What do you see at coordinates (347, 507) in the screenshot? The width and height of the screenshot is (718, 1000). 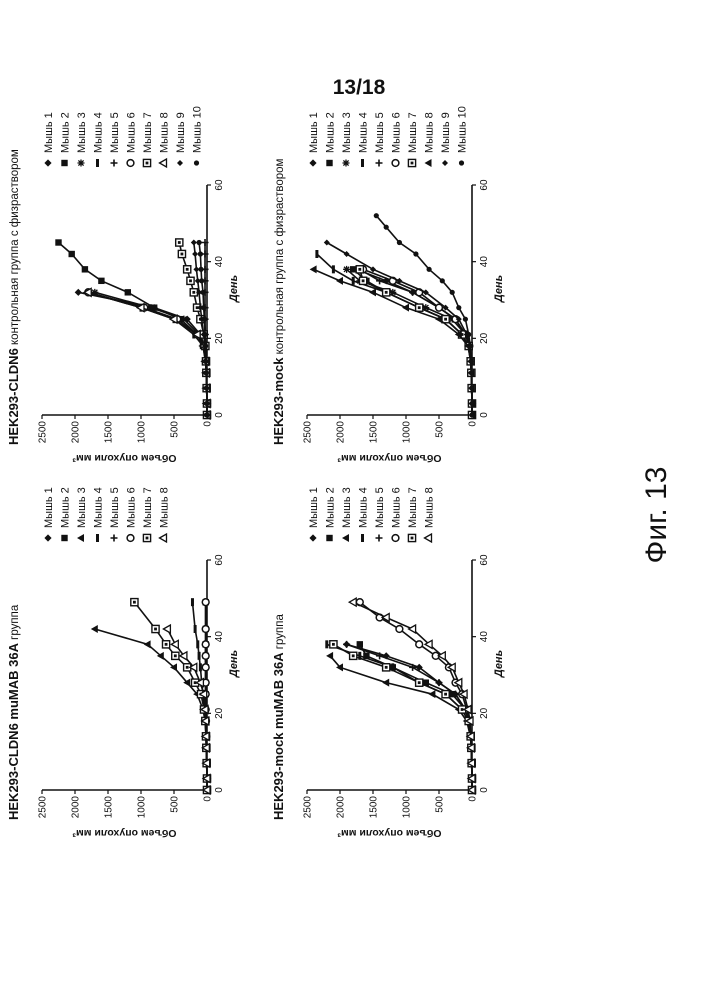 I see `legend-label: Мышь 3` at bounding box center [347, 507].